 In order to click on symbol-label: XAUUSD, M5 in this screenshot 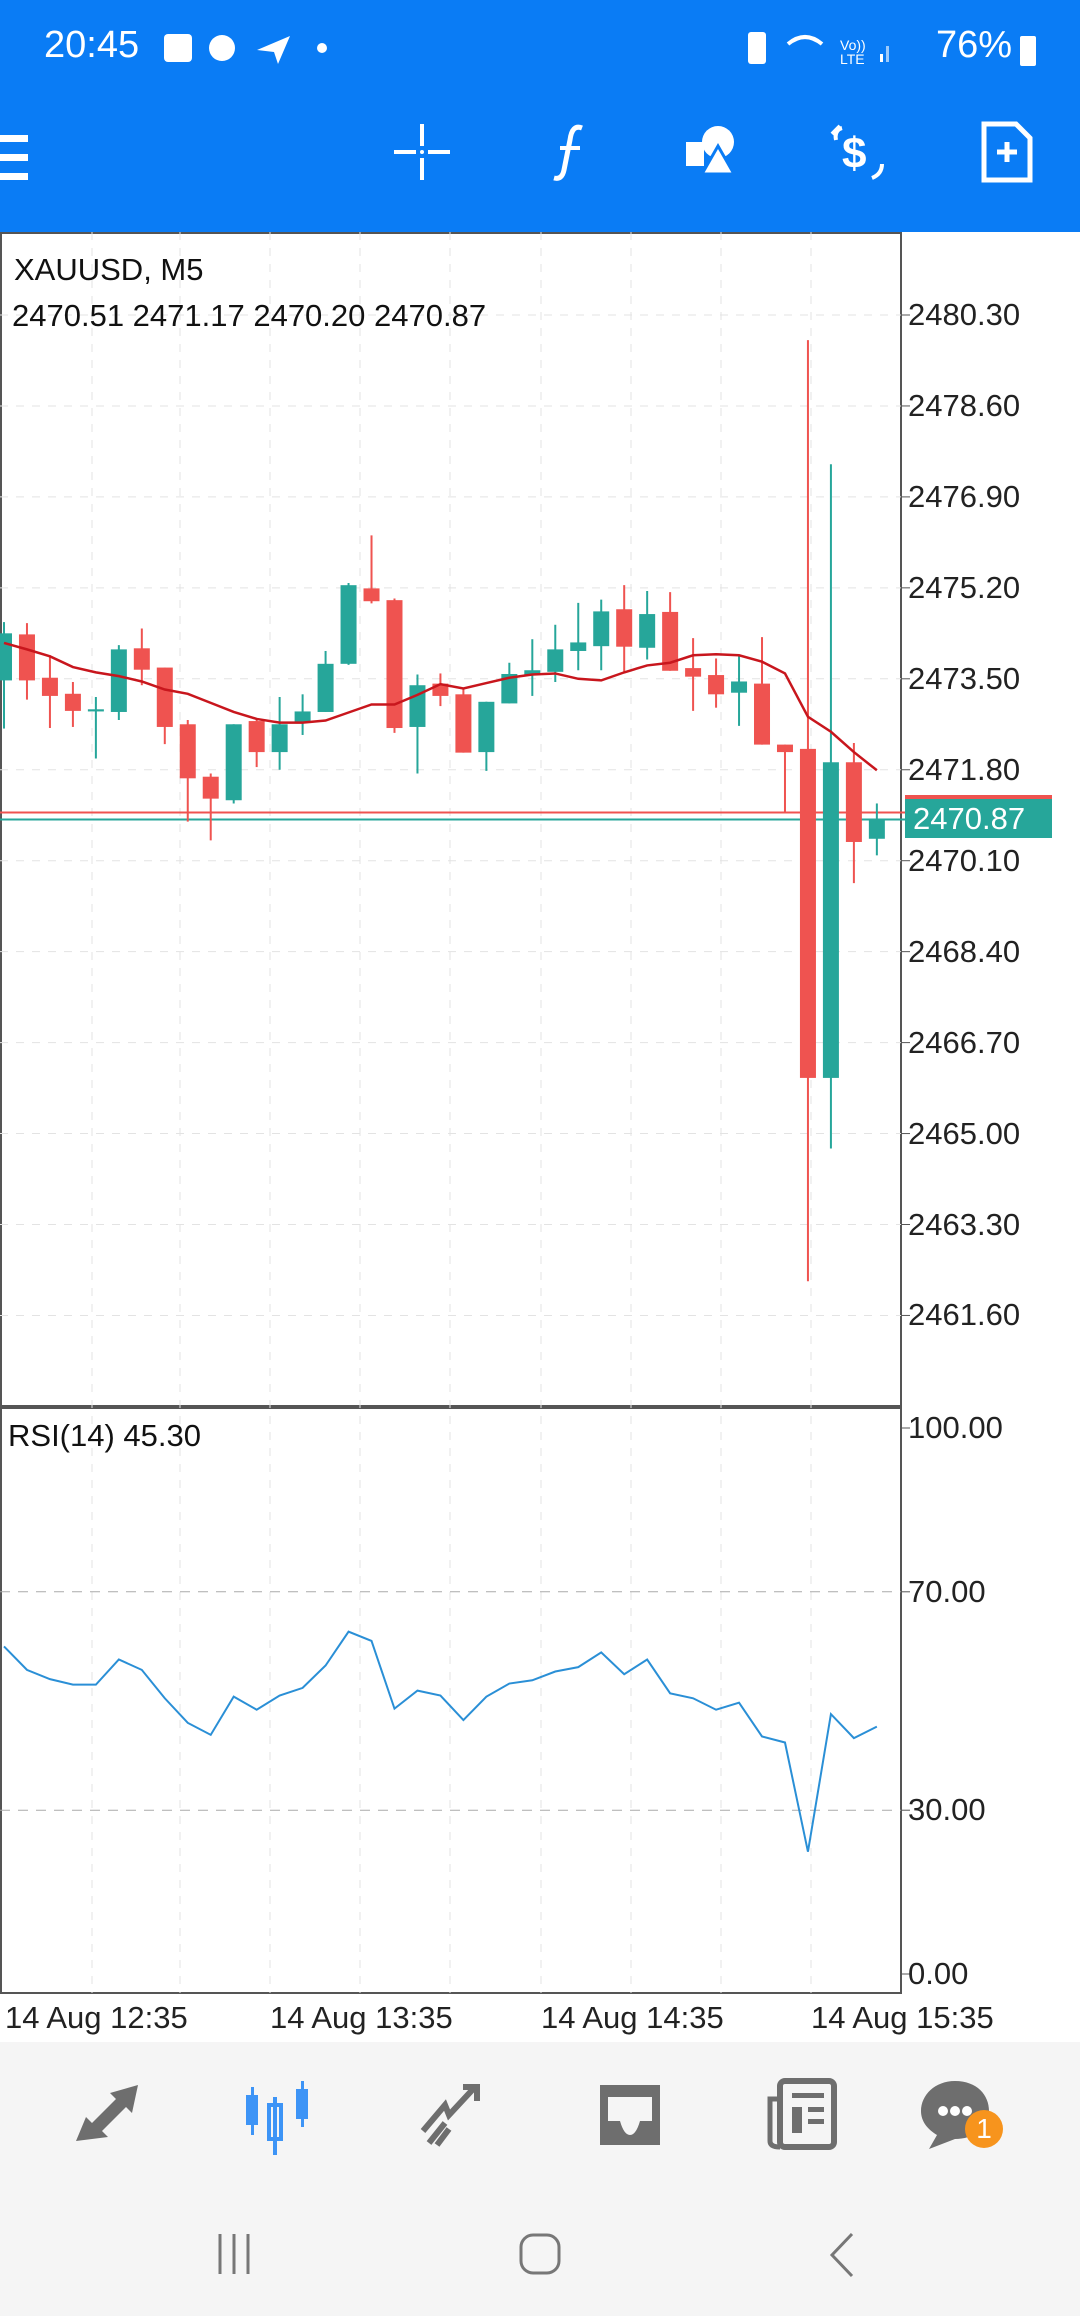, I will do `click(109, 269)`.